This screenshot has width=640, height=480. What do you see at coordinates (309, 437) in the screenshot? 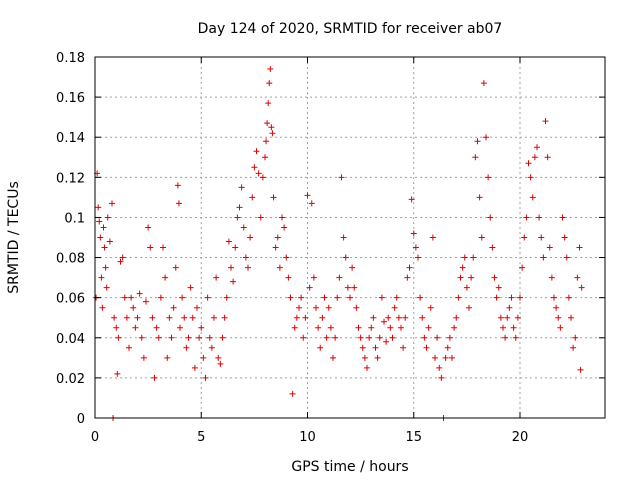
I see `x-tick-labels: 0 5 10 15 20` at bounding box center [309, 437].